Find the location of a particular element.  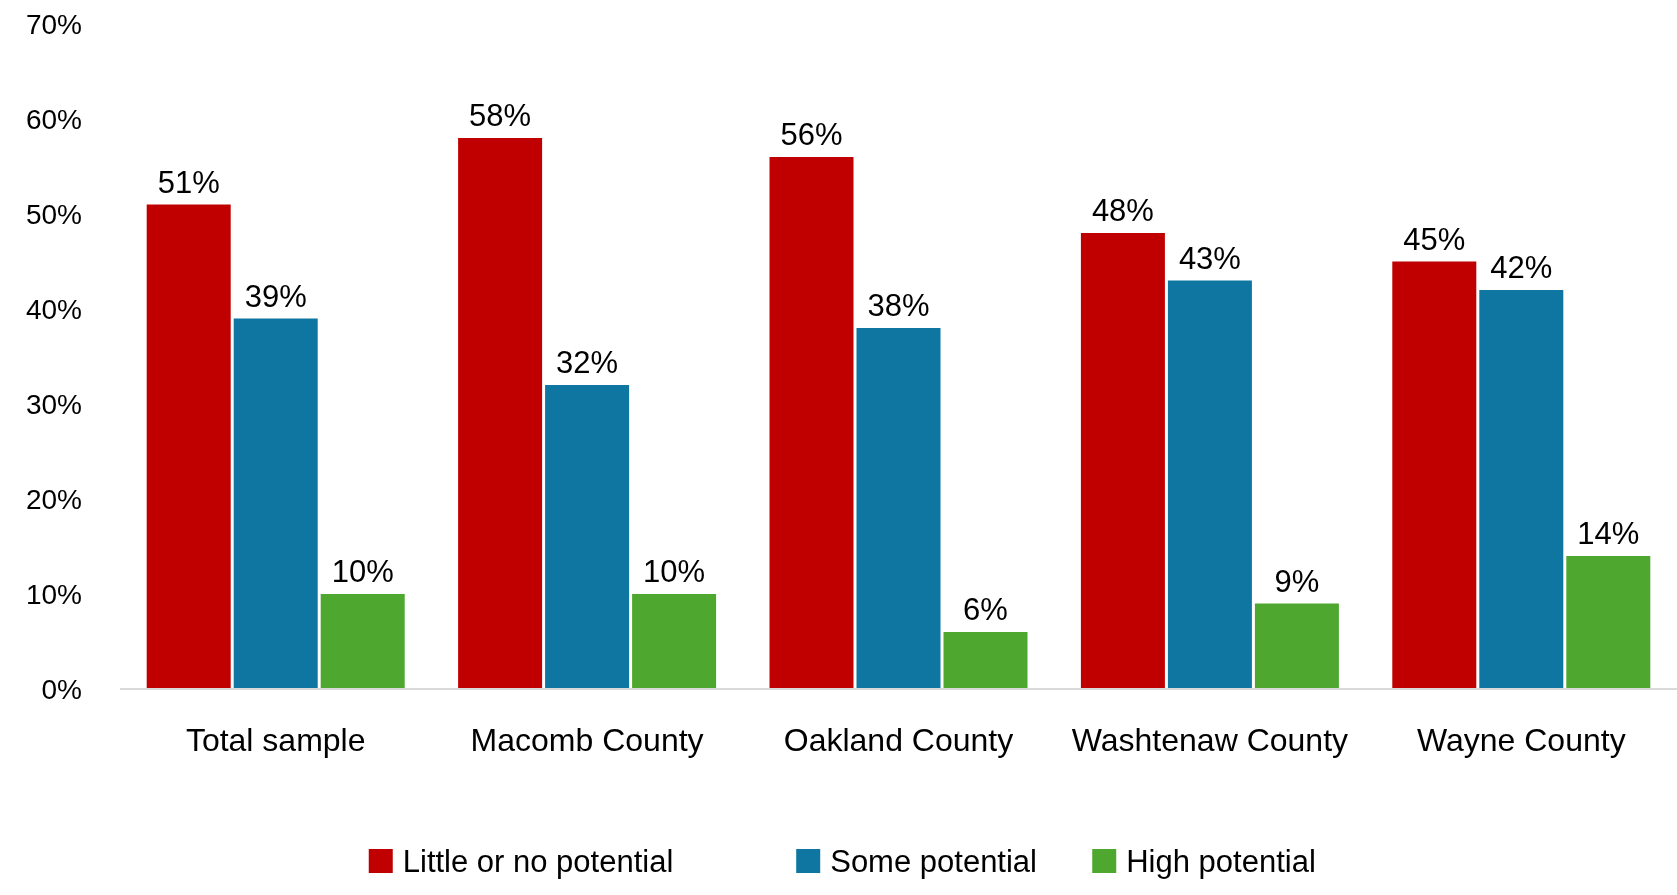

x-tick-label: Washtenaw County is located at coordinates (1210, 740).